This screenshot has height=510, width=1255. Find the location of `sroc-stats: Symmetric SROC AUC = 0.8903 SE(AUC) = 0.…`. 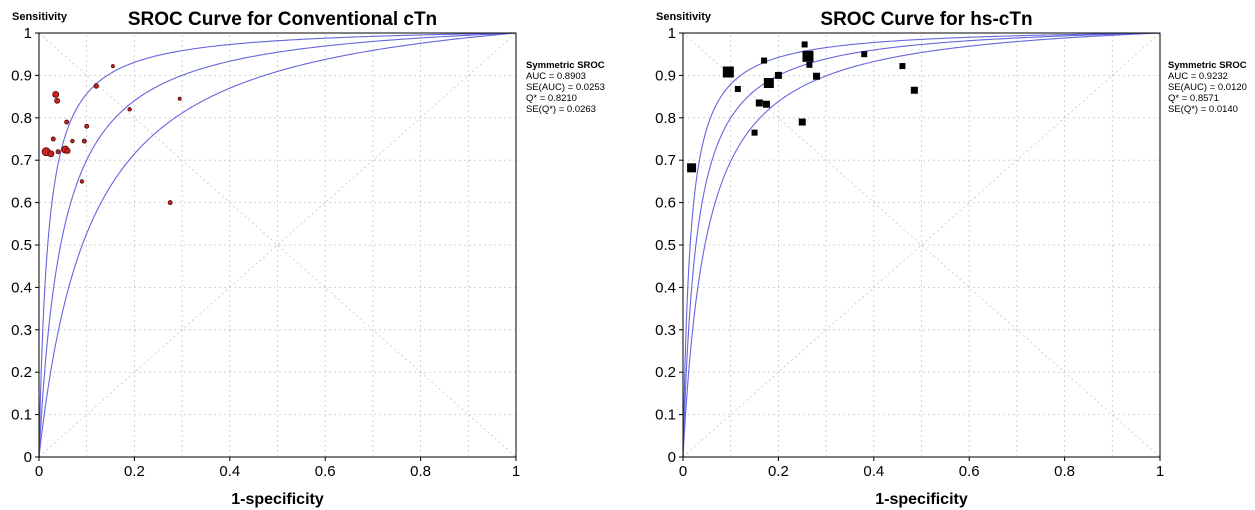

sroc-stats: Symmetric SROC AUC = 0.8903 SE(AUC) = 0.… is located at coordinates (565, 87).